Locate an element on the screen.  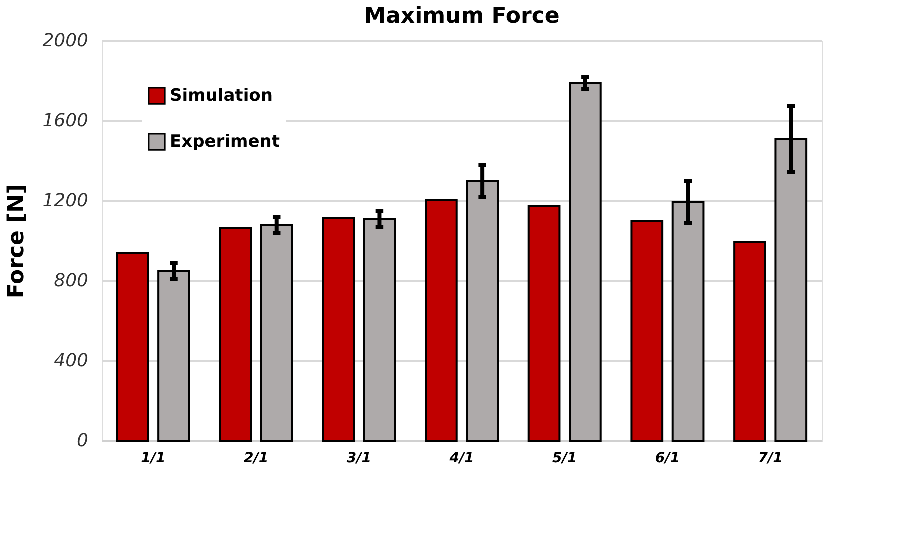
x-tick-label: 7/1 is located at coordinates (770, 458).